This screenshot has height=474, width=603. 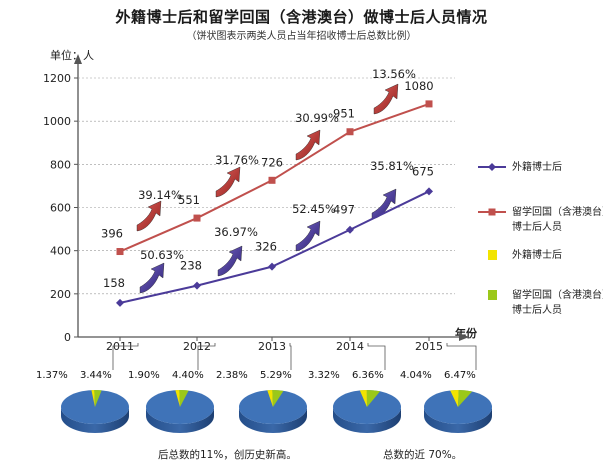 I want to click on pie-label-returned: 6.47%, so click(x=460, y=375).